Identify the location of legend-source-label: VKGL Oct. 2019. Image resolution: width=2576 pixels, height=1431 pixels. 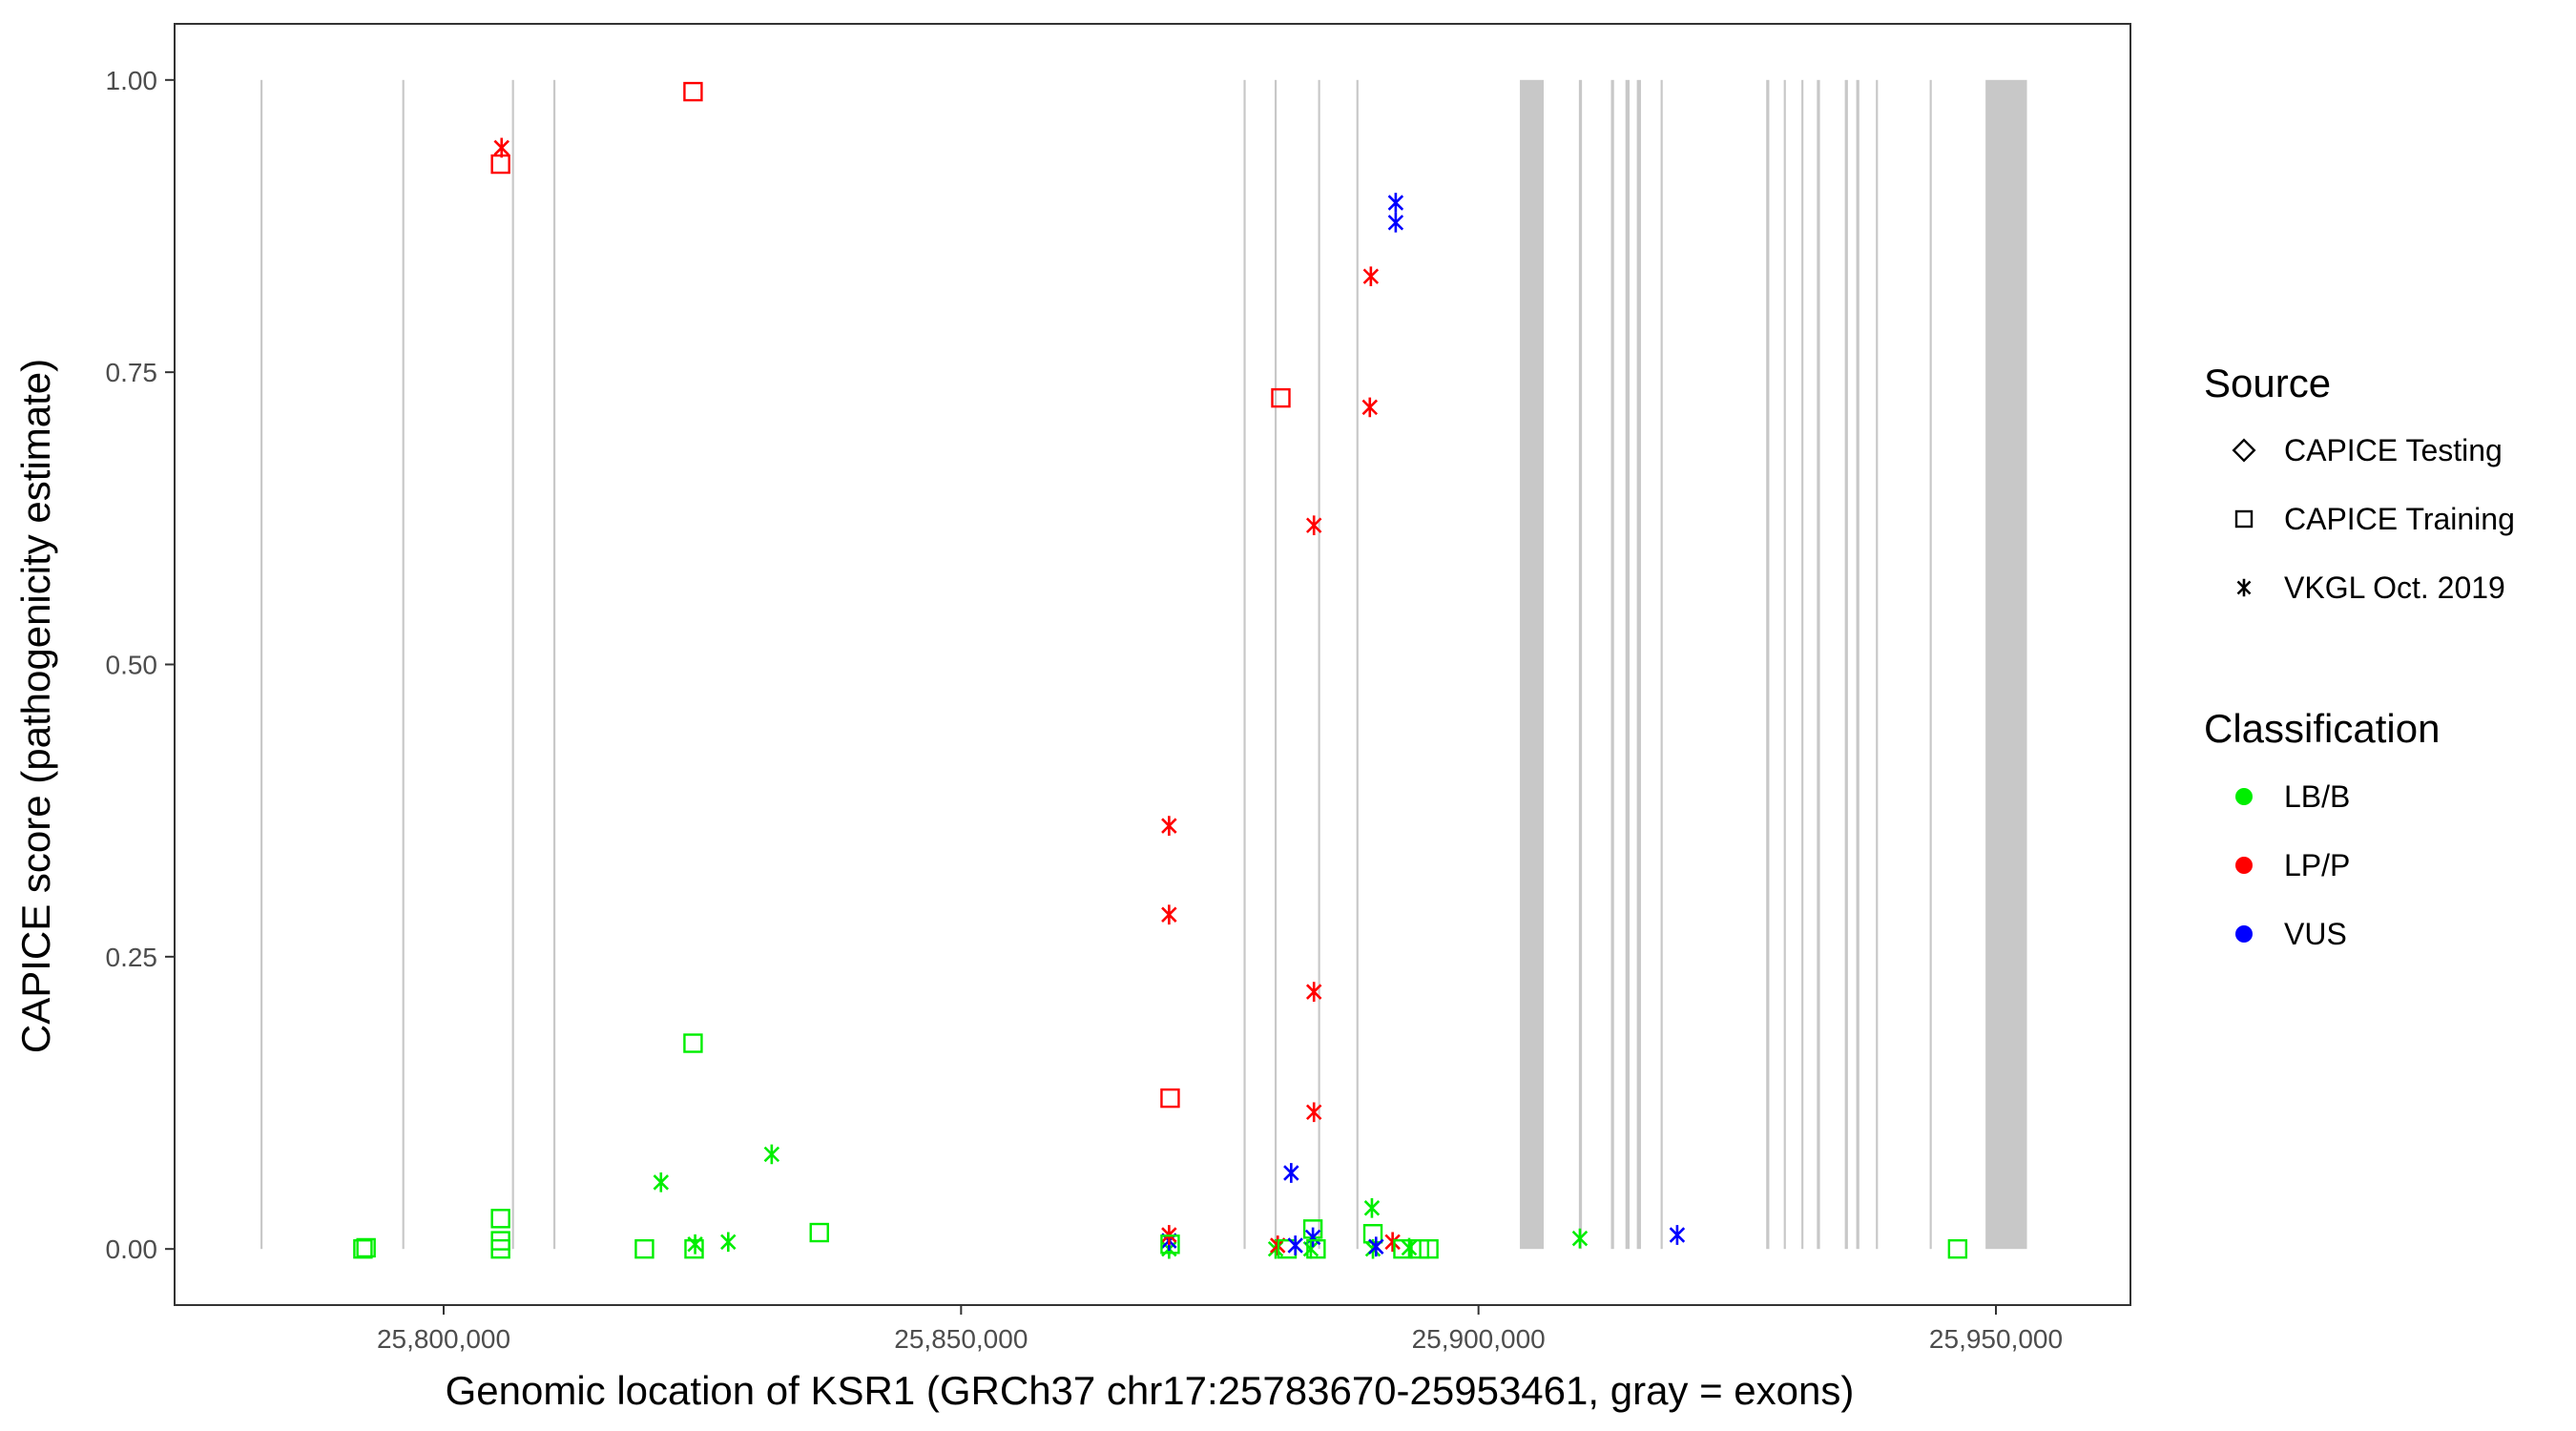
(2394, 587).